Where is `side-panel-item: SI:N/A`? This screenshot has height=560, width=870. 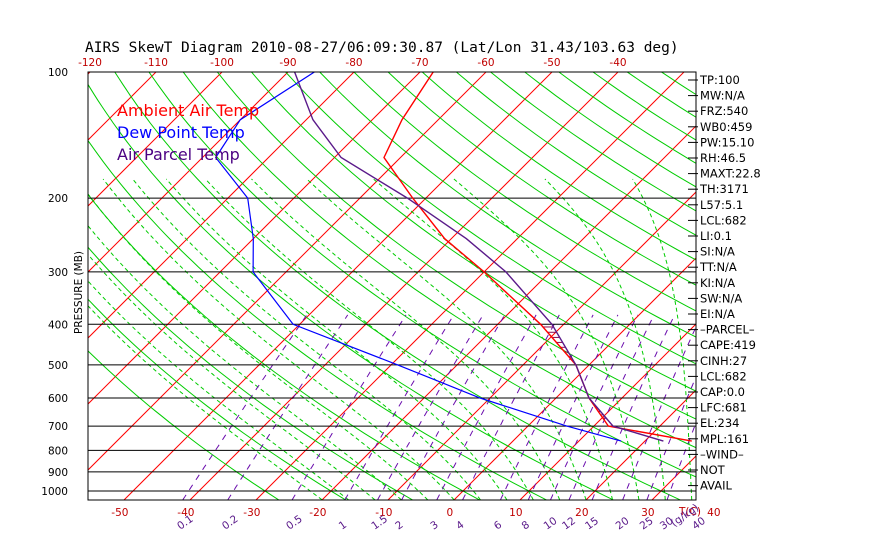 side-panel-item: SI:N/A is located at coordinates (717, 252).